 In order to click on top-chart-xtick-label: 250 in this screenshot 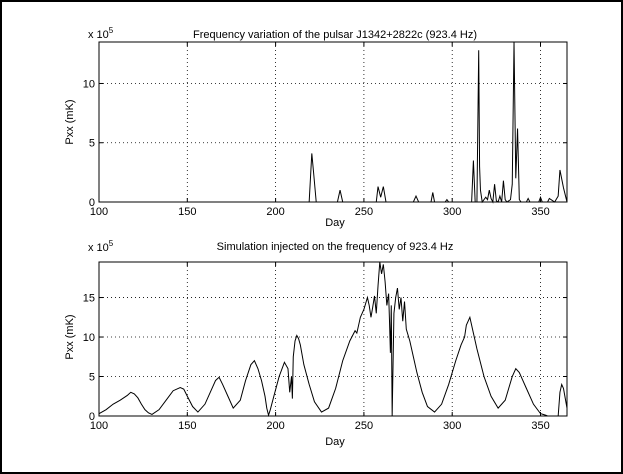, I will do `click(364, 212)`.